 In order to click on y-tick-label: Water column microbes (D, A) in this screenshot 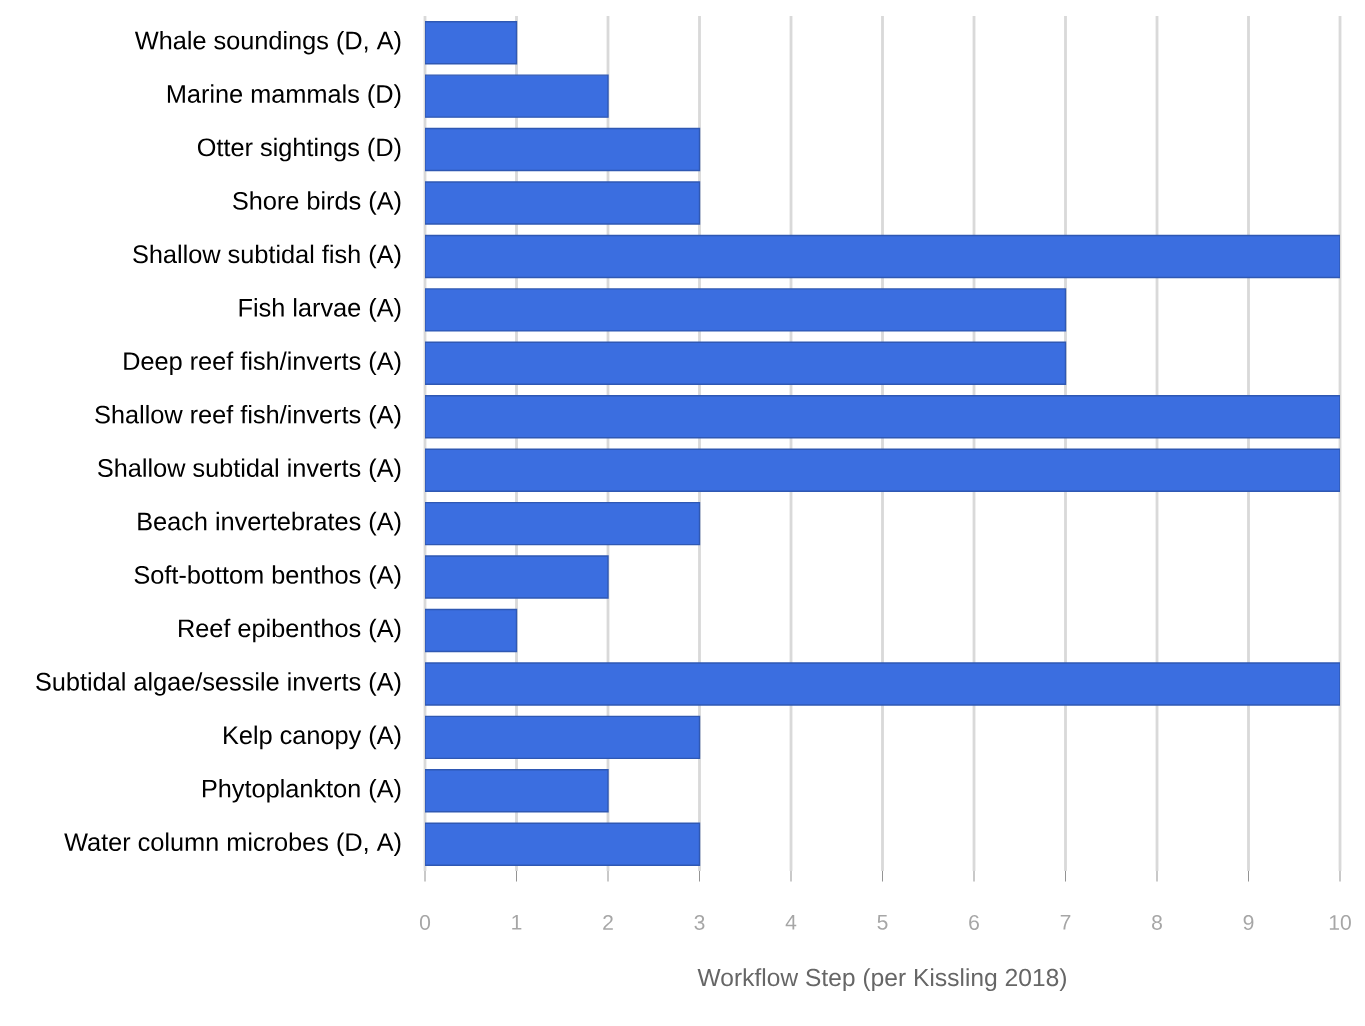, I will do `click(232, 844)`.